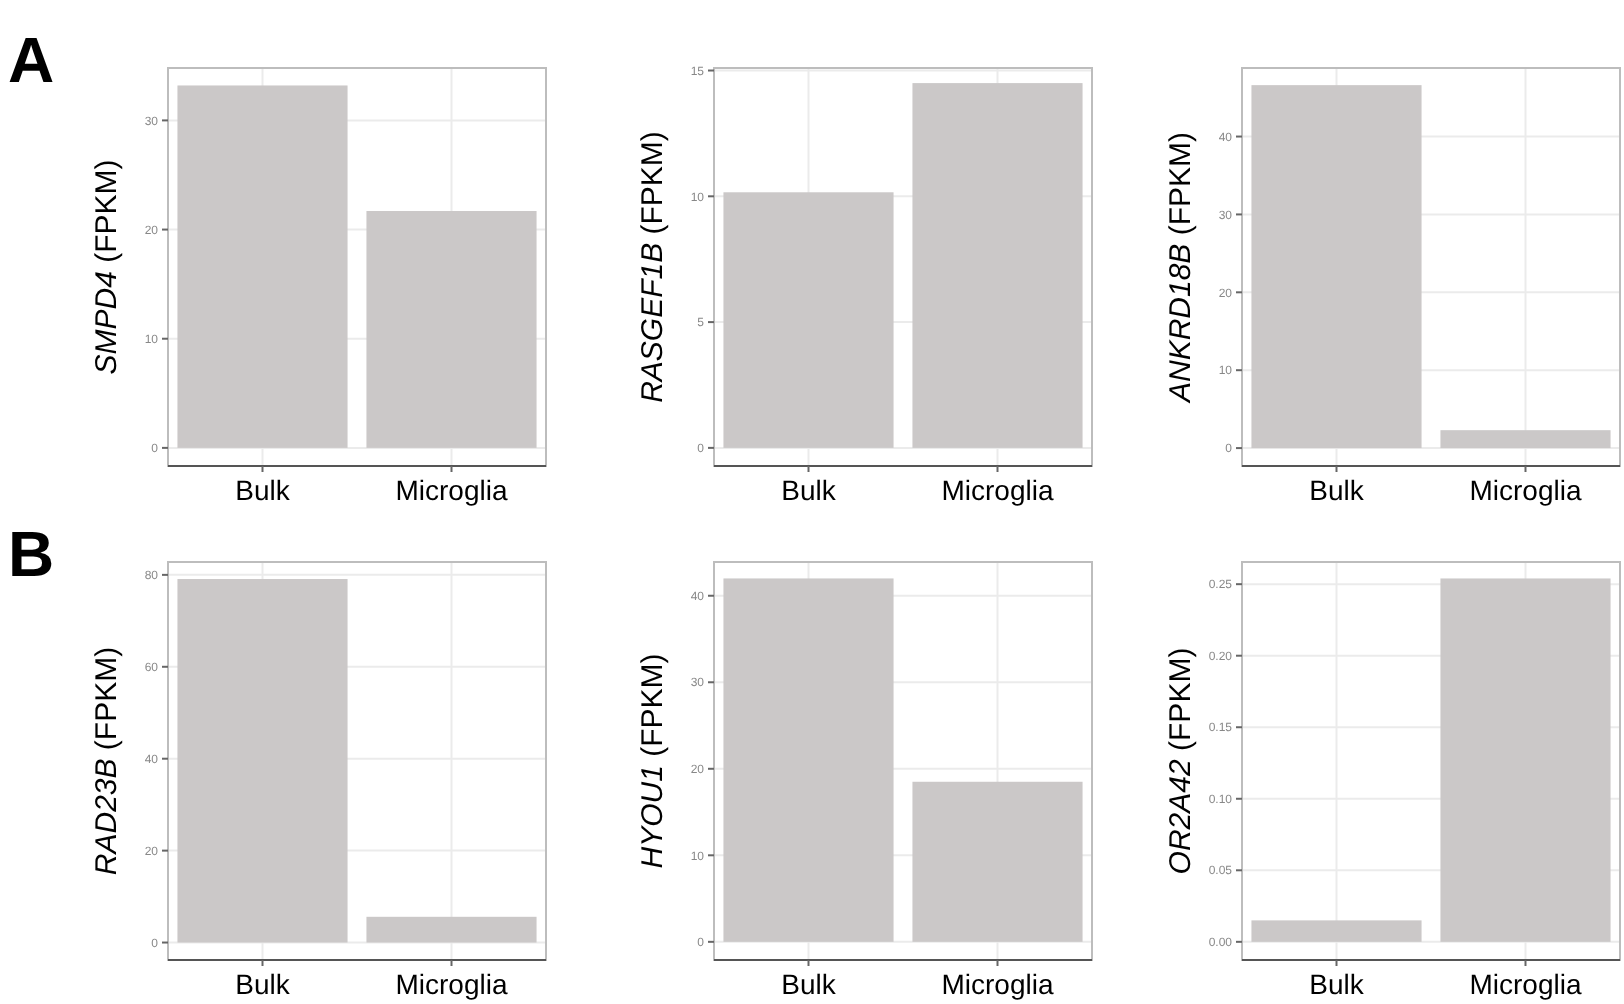 The width and height of the screenshot is (1624, 1004). I want to click on y-axis-title: RASGEF1B (FPKM), so click(653, 267).